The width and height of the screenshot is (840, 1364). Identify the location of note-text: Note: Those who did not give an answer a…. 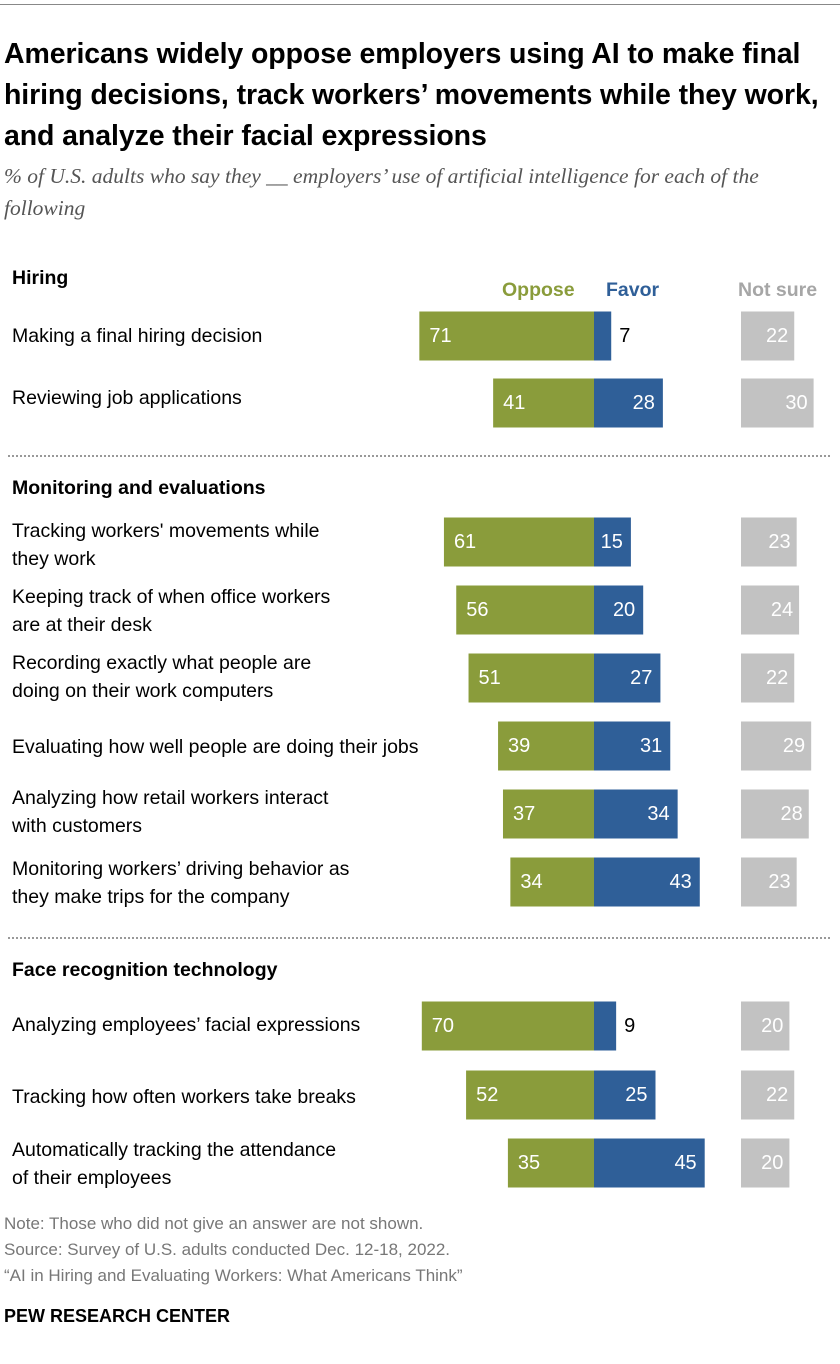
(214, 1223).